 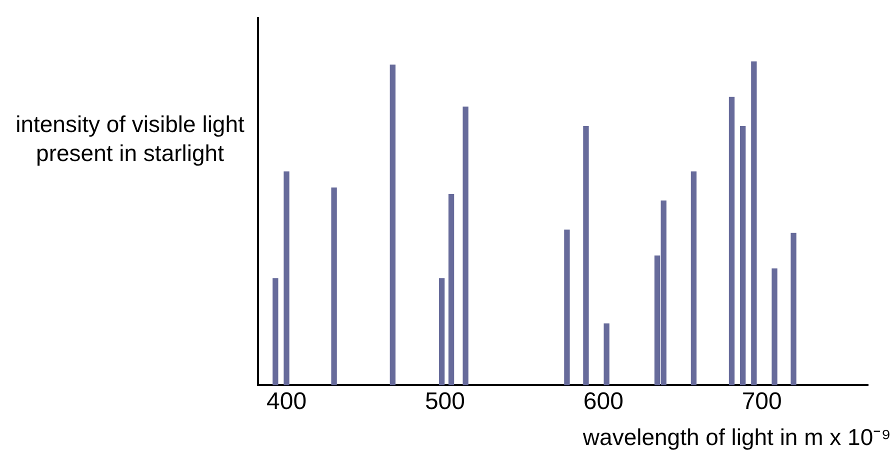 What do you see at coordinates (603, 402) in the screenshot?
I see `x-tick-label: 600` at bounding box center [603, 402].